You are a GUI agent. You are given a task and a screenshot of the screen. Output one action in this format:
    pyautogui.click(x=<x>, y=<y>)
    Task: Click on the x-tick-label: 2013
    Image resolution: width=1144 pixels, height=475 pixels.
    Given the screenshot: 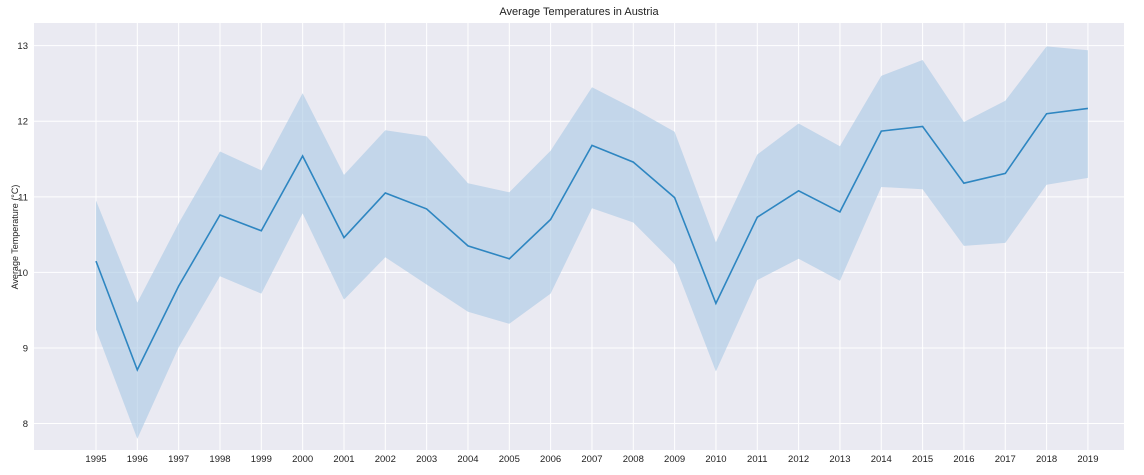 What is the action you would take?
    pyautogui.click(x=839, y=459)
    